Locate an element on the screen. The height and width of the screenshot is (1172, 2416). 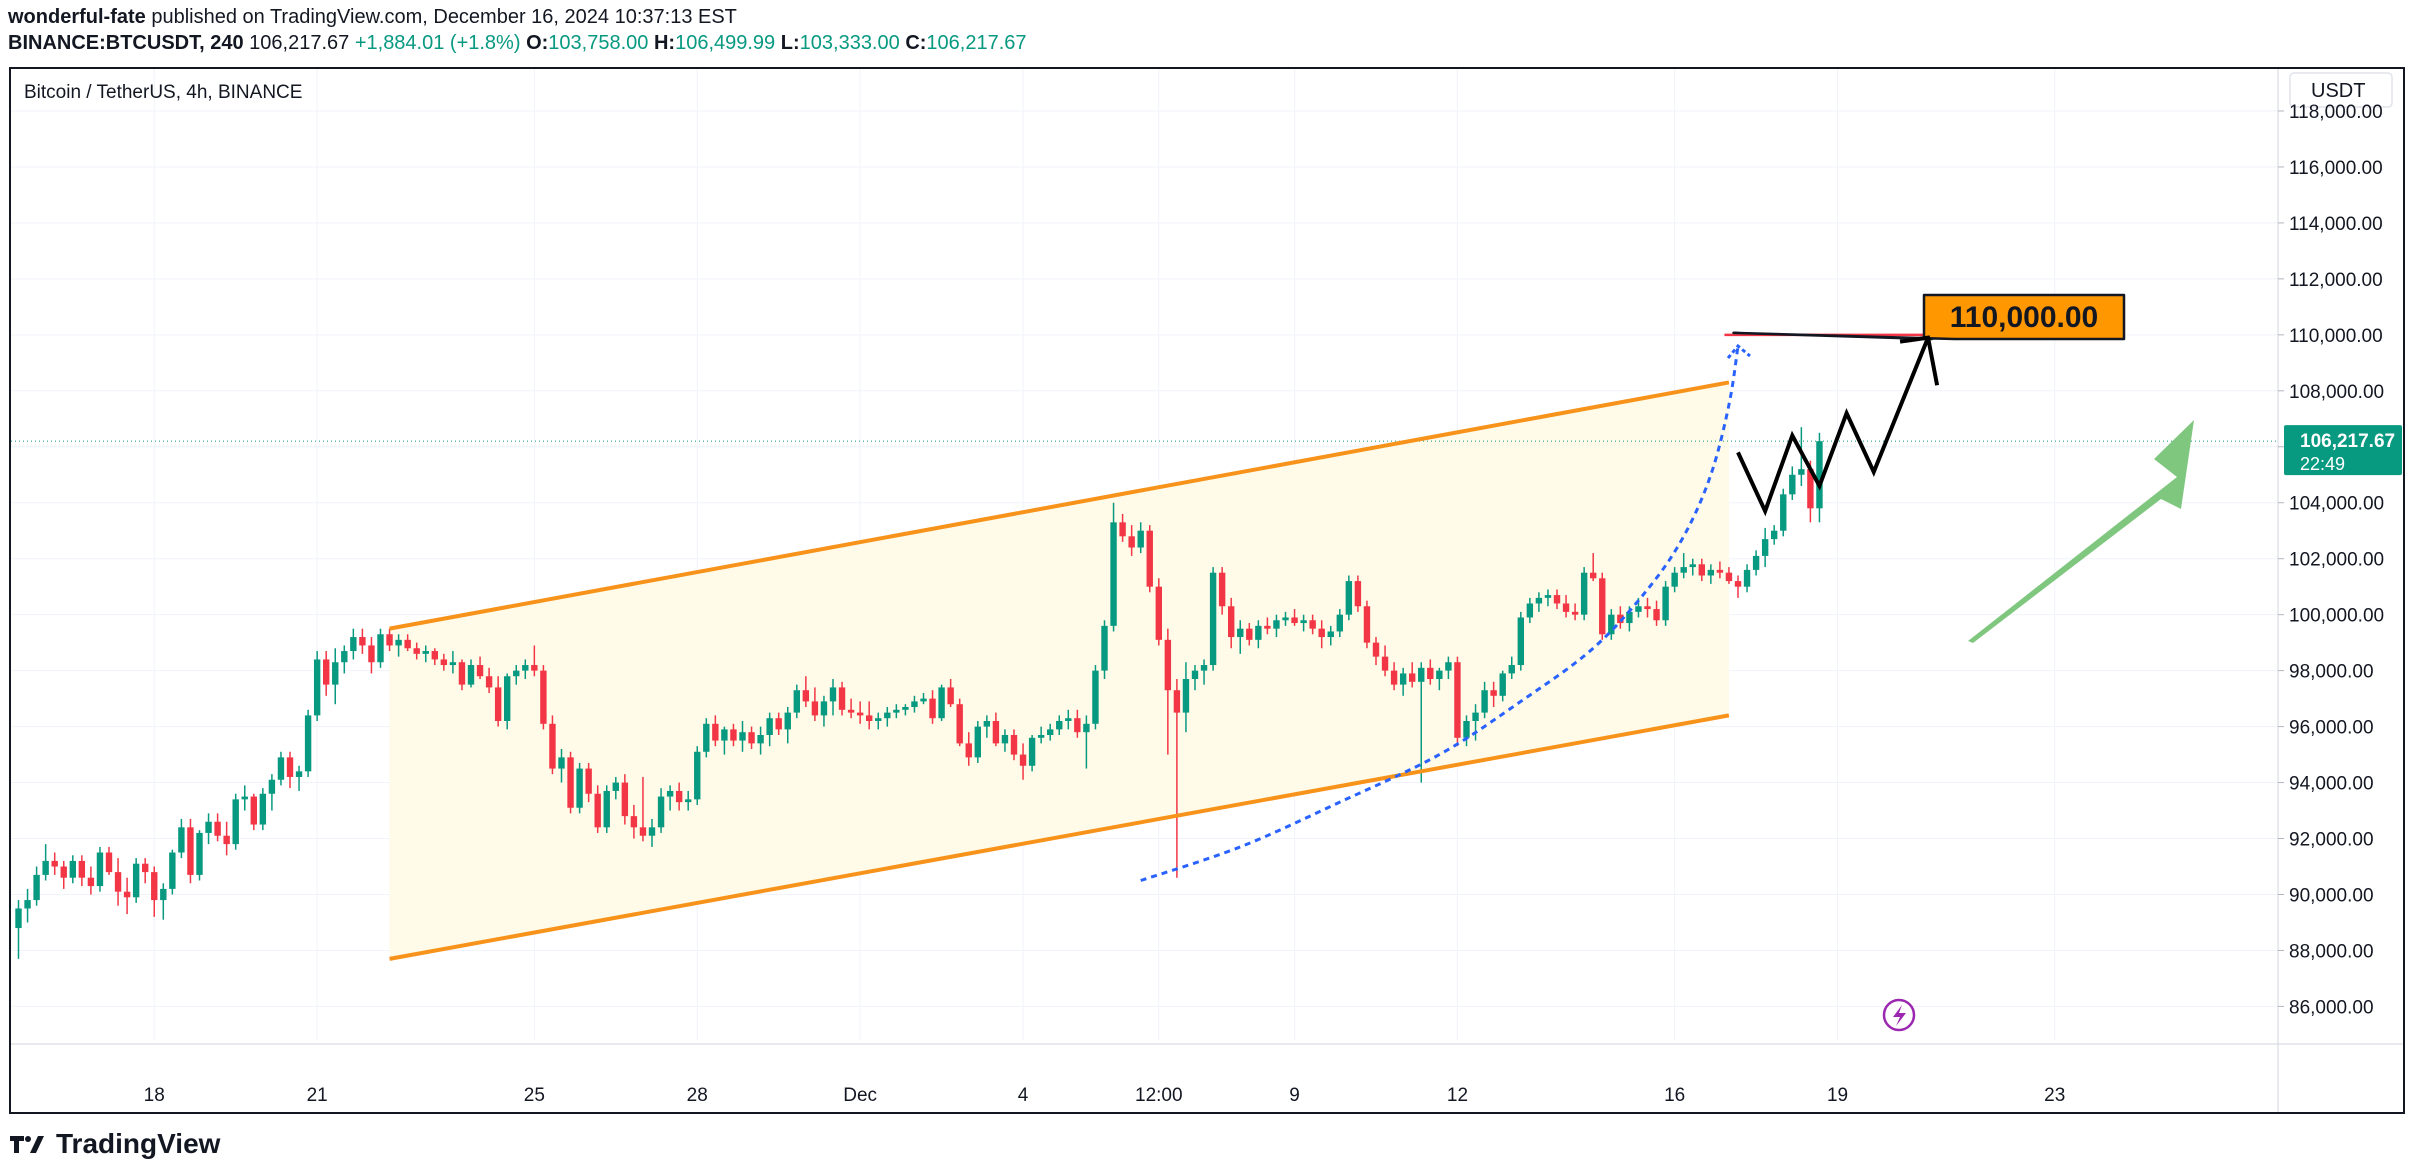
flash-icon is located at coordinates (1899, 1015).